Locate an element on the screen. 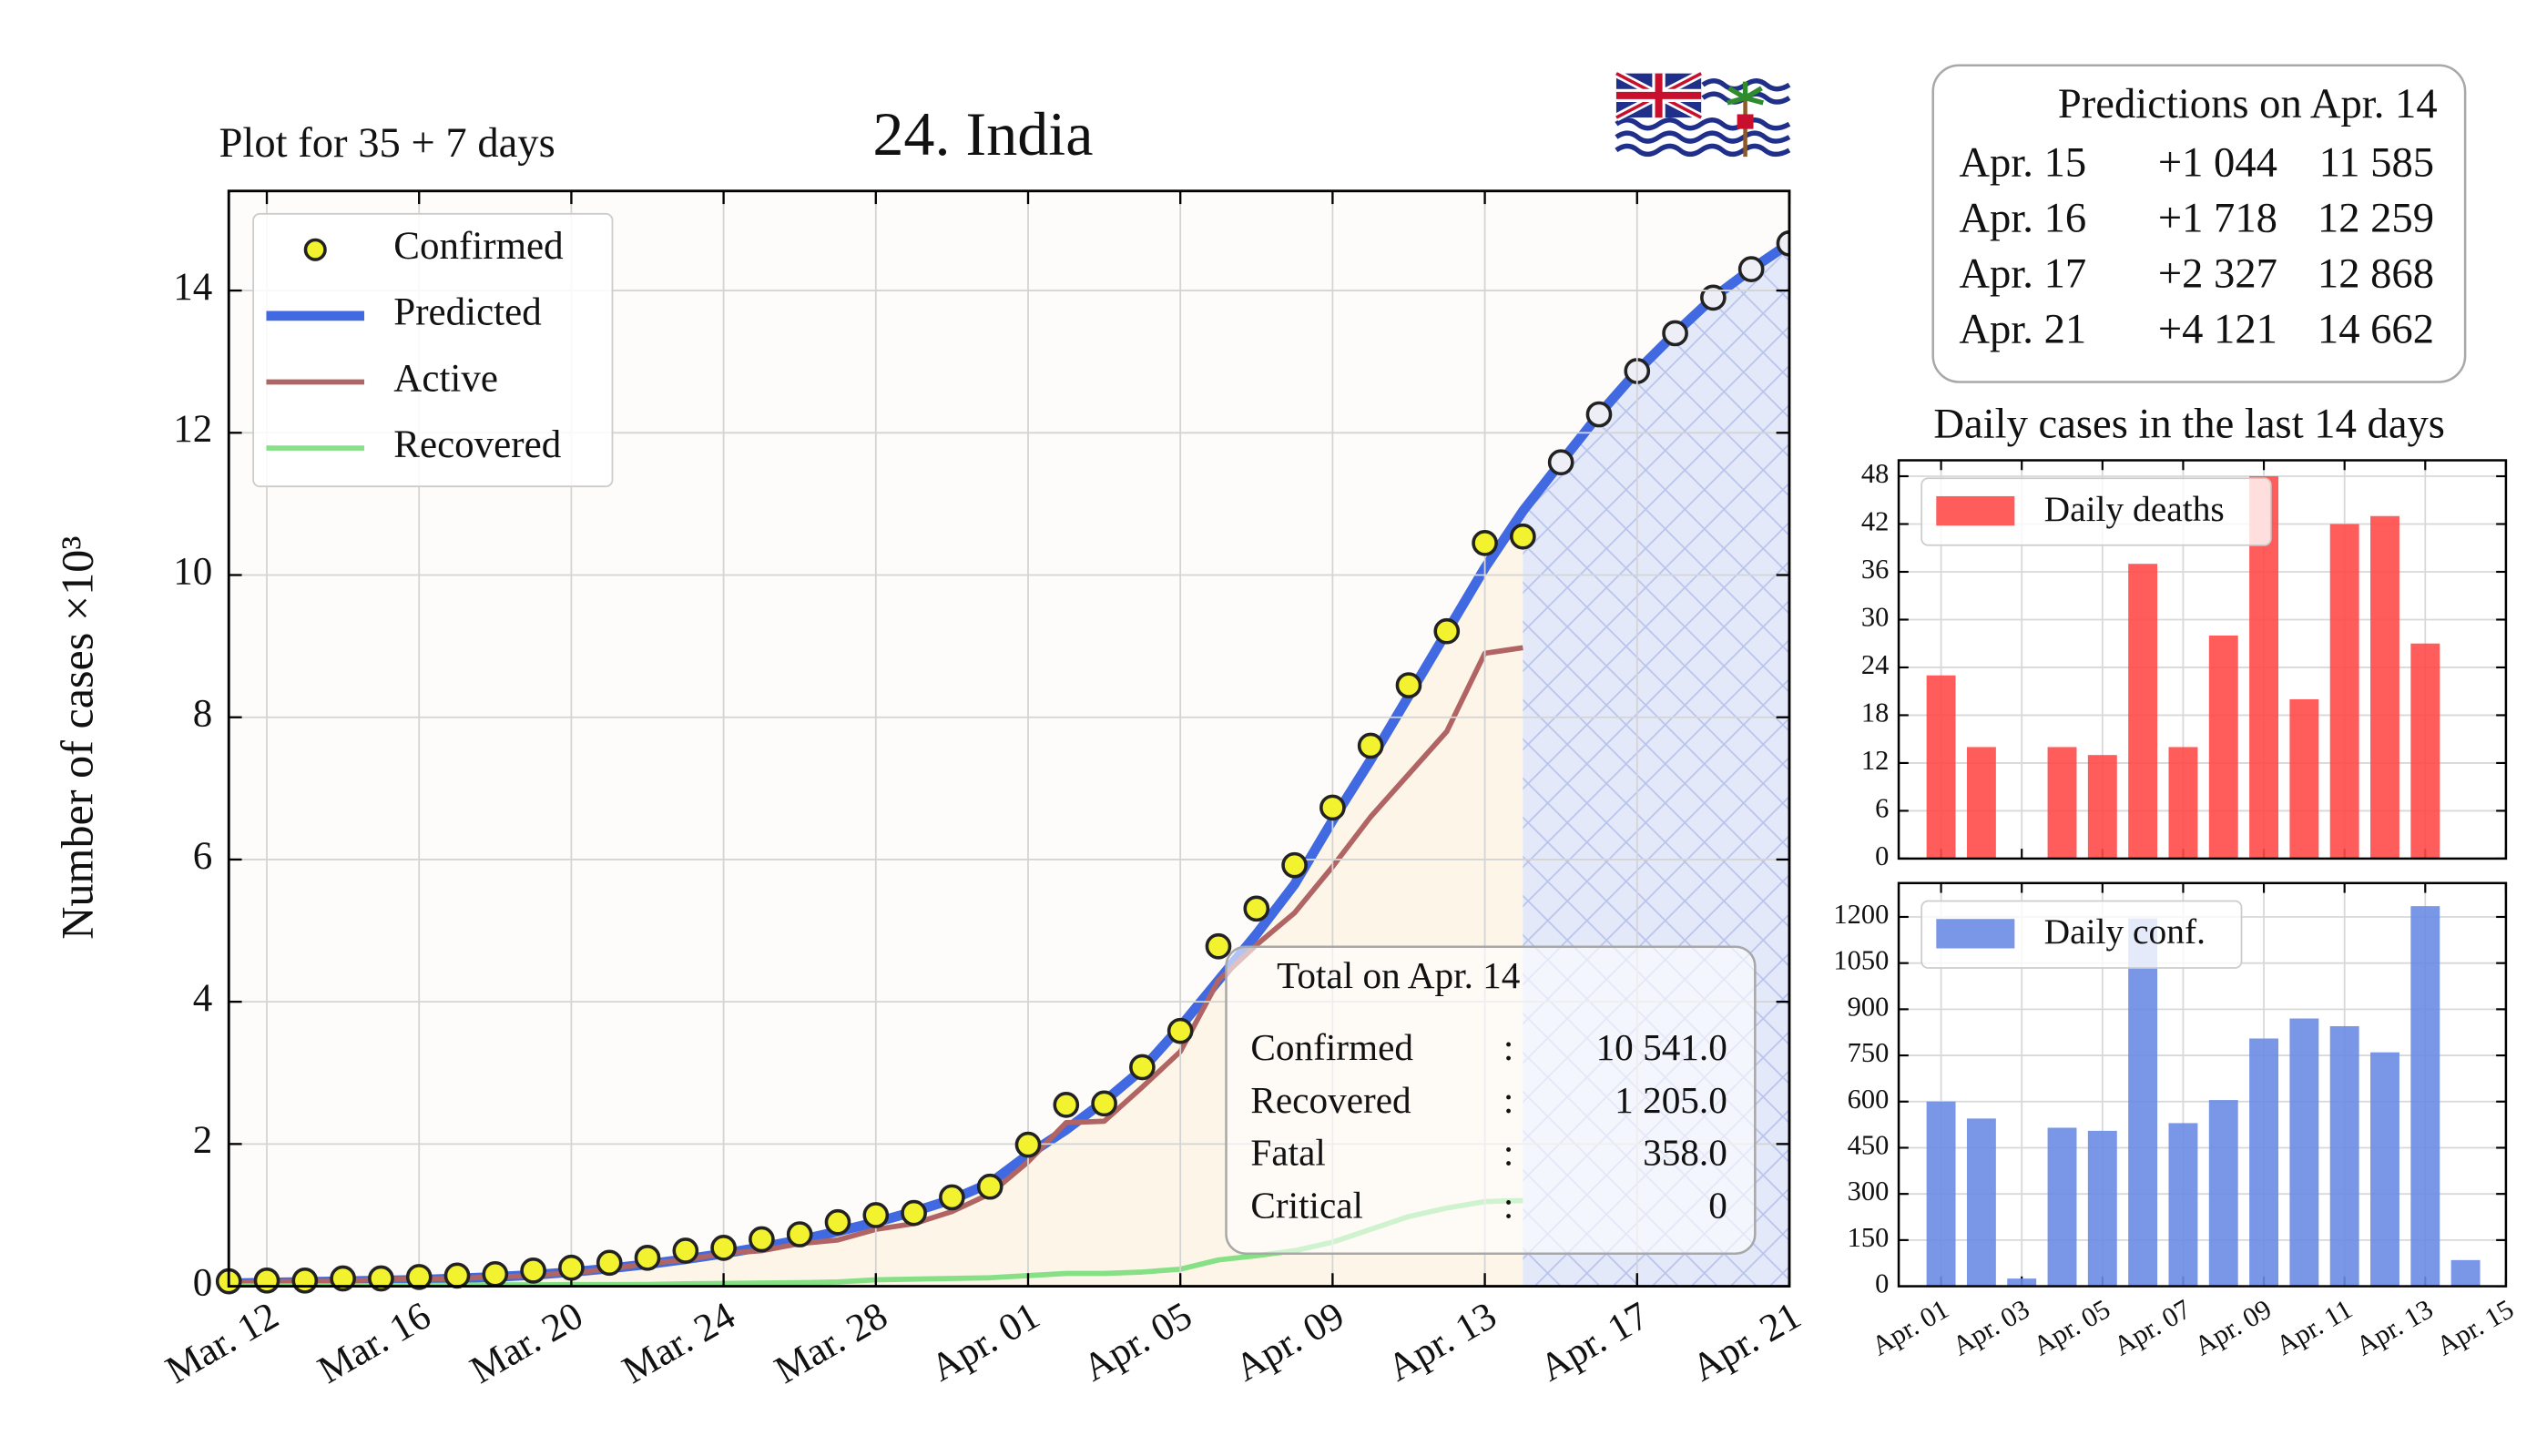 The width and height of the screenshot is (2547, 1456). prediction-total: 12 868 is located at coordinates (2376, 273).